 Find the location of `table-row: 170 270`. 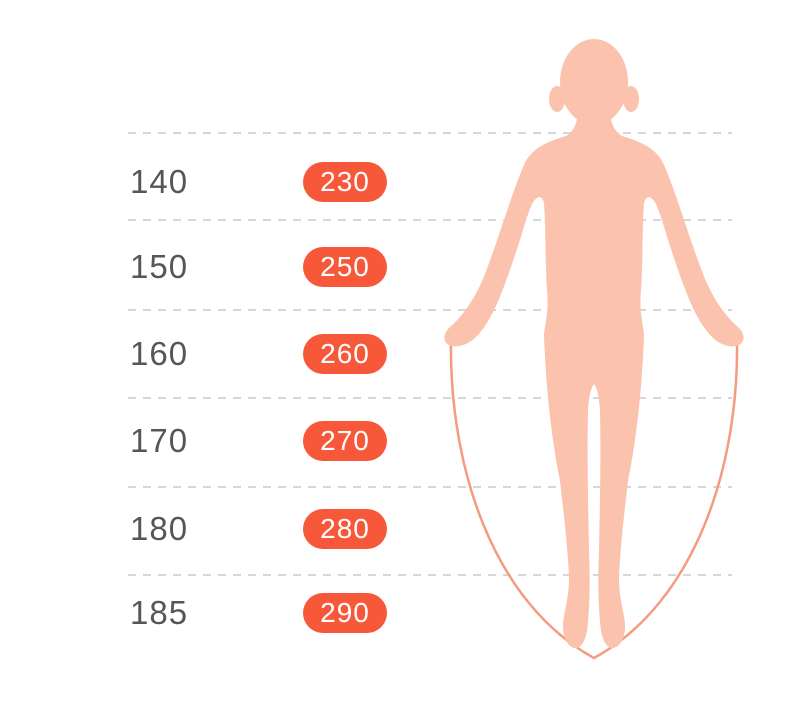

table-row: 170 270 is located at coordinates (400, 441).